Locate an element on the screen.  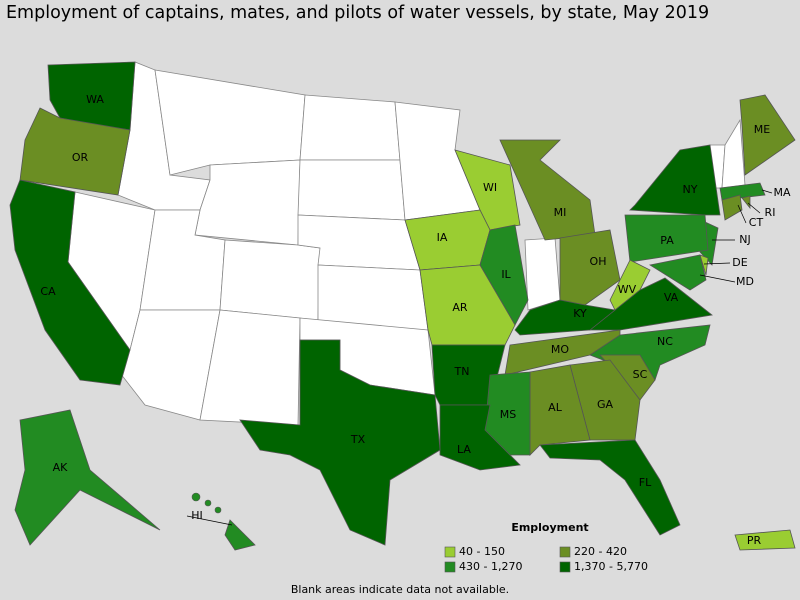
state-label: MS is located at coordinates (508, 414).